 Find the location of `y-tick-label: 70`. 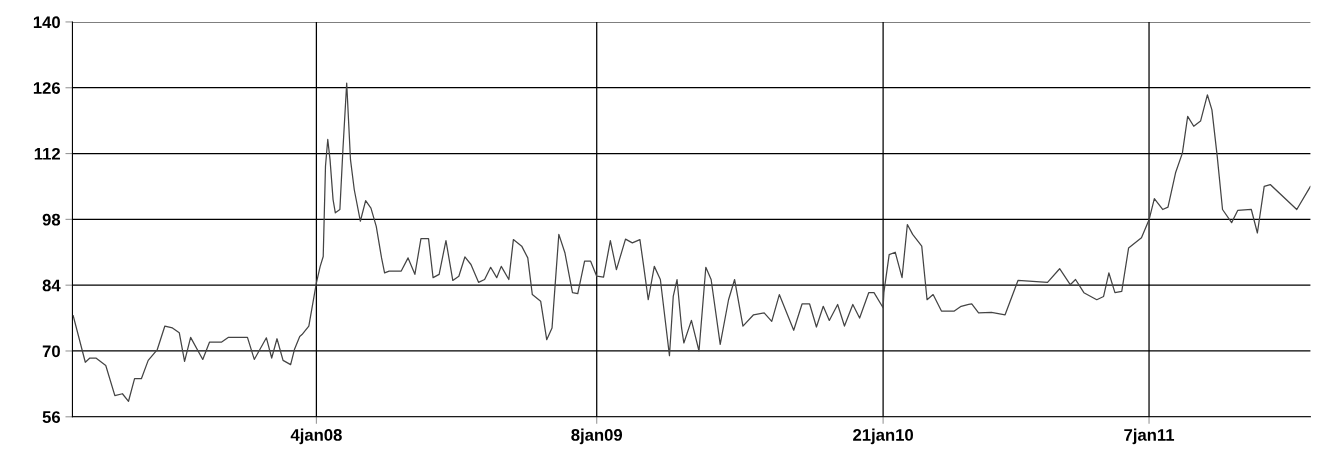

y-tick-label: 70 is located at coordinates (51, 351).